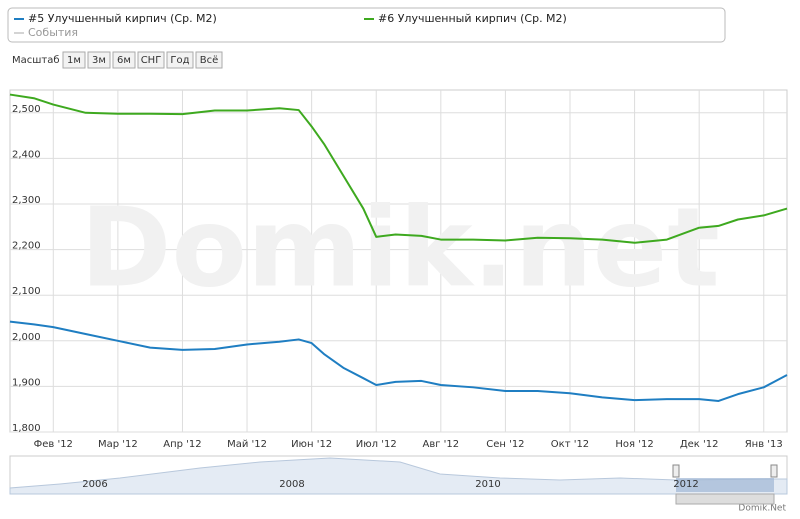 The height and width of the screenshot is (519, 800). I want to click on y-tick-label: 2,400, so click(26, 154).